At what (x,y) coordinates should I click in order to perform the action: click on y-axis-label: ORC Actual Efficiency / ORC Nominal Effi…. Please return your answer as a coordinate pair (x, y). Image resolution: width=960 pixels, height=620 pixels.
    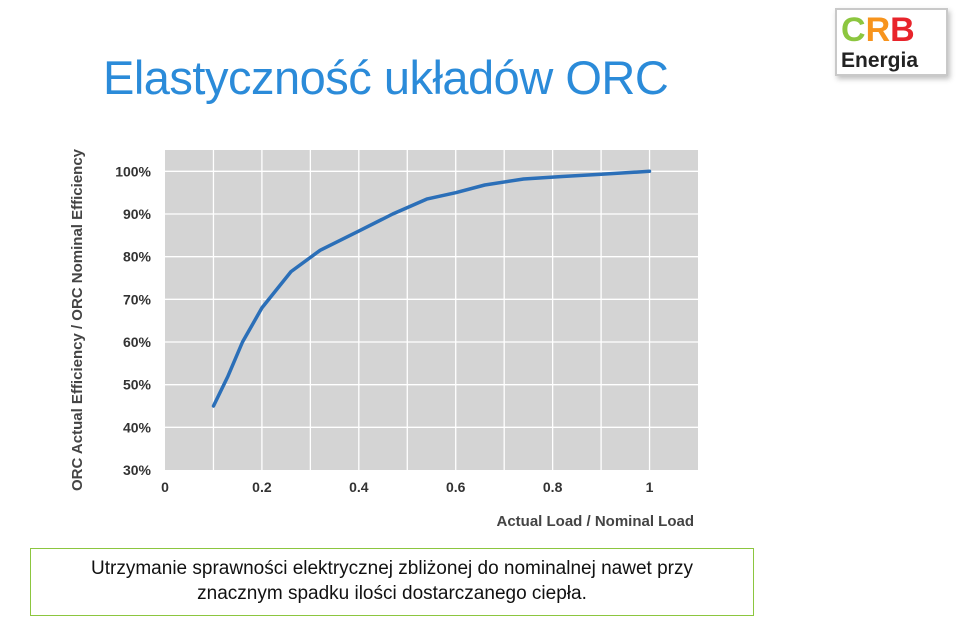
    Looking at the image, I should click on (77, 319).